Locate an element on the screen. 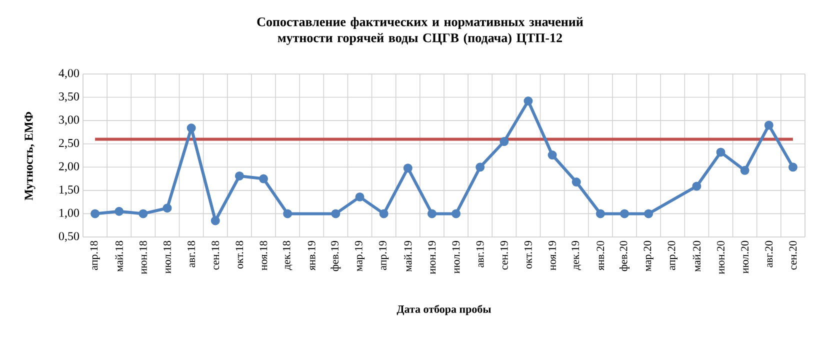  y-tick-label: 2,50 is located at coordinates (69, 143).